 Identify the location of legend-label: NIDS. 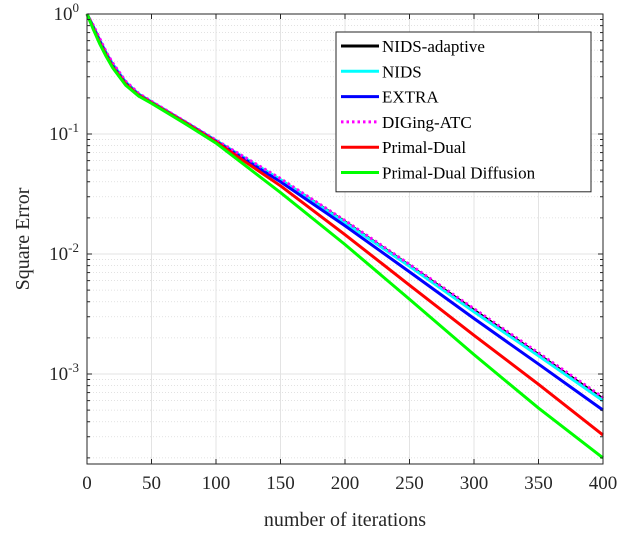
(402, 71).